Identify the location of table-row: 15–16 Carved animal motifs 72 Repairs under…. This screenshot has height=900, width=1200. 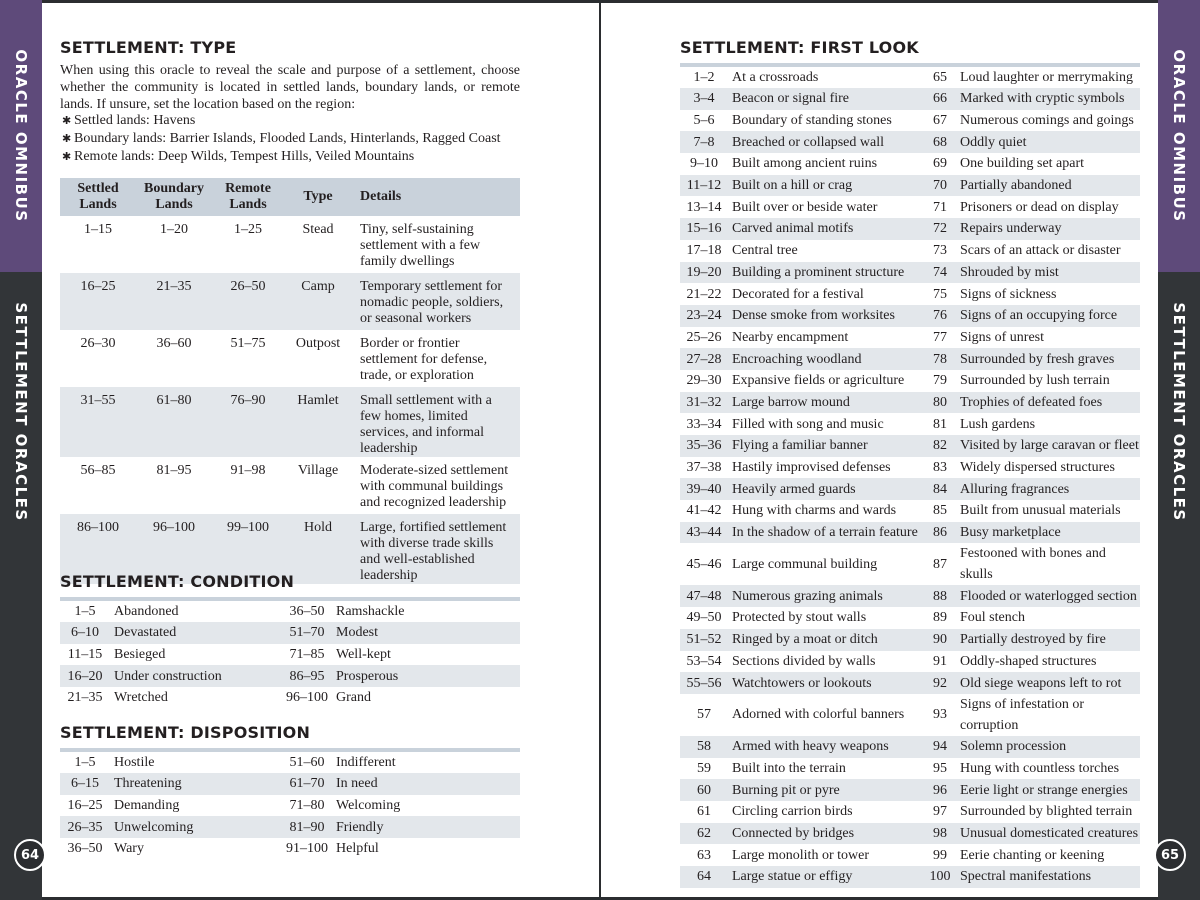
(910, 229).